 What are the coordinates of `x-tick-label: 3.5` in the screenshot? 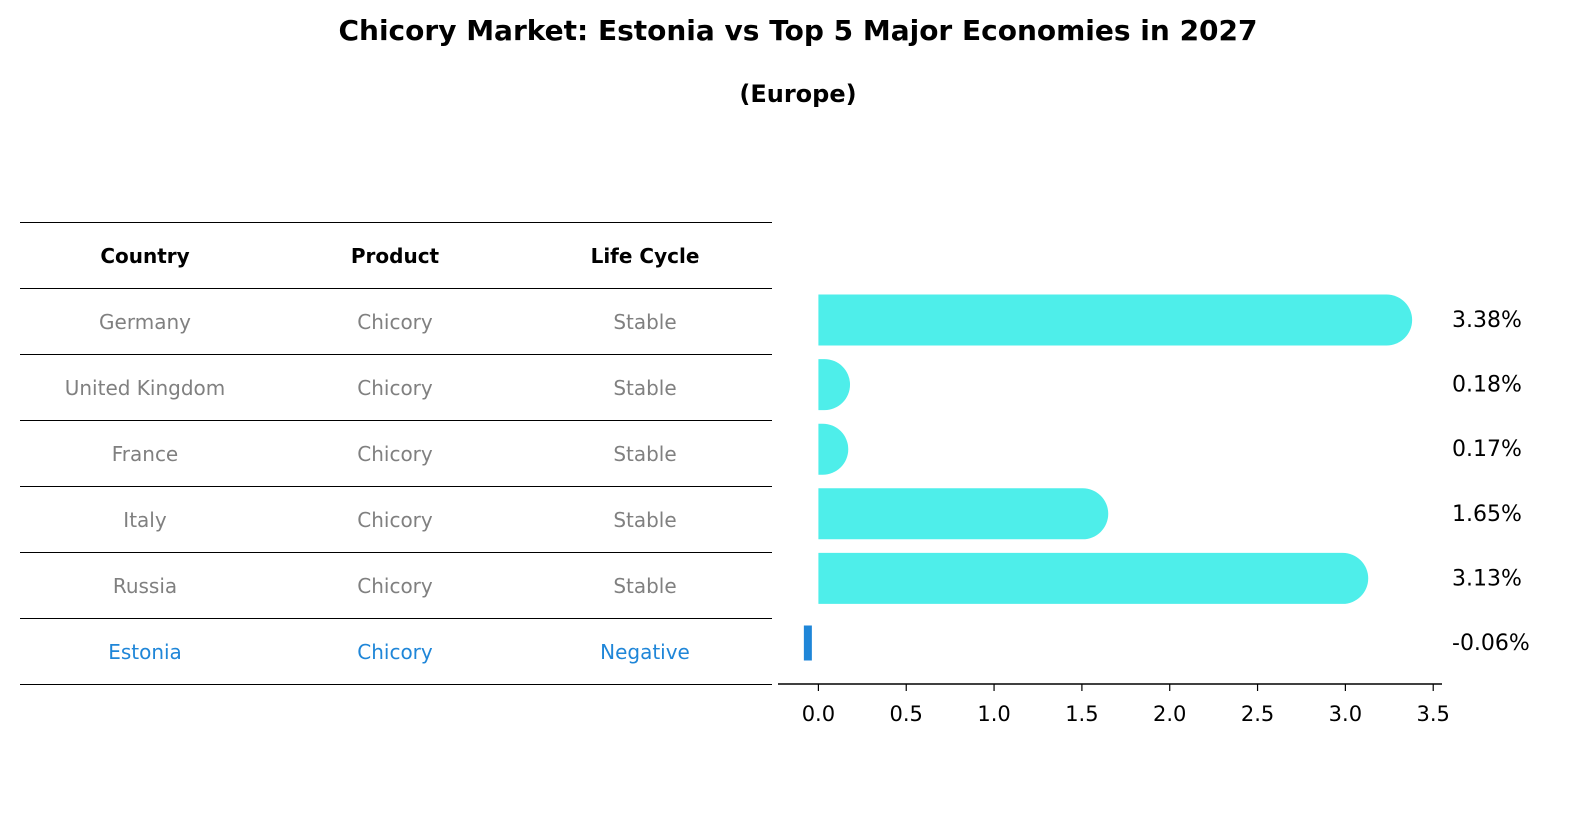 It's located at (1433, 714).